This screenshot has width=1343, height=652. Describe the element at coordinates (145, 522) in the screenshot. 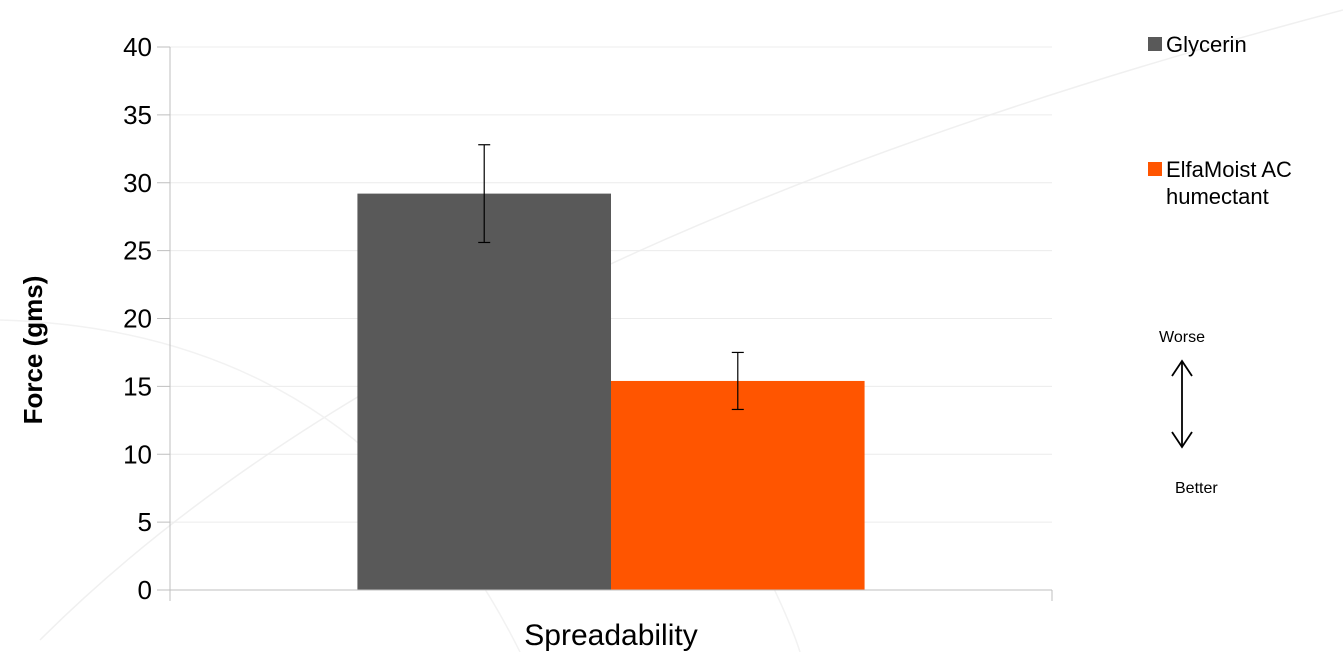

I see `y-tick-label: 5` at that location.